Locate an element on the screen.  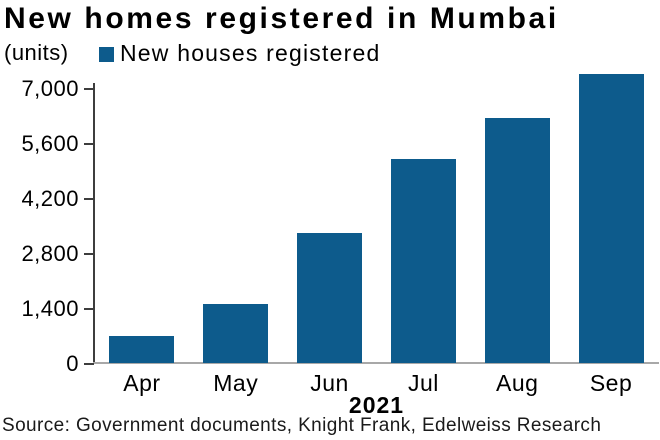
bar-sep is located at coordinates (611, 219).